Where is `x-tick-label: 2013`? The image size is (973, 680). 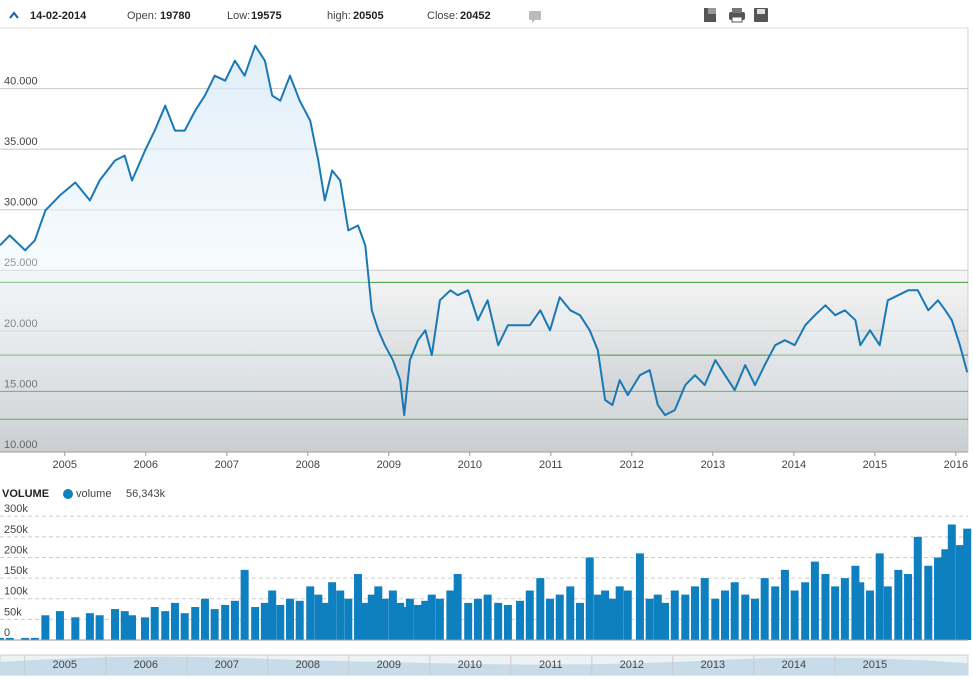 x-tick-label: 2013 is located at coordinates (713, 465).